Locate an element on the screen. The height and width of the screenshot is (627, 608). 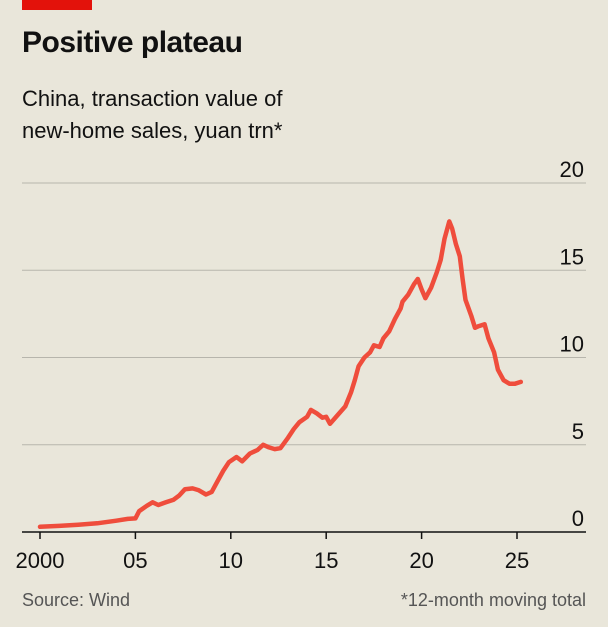
y-tick-label-10: 10 is located at coordinates (572, 344).